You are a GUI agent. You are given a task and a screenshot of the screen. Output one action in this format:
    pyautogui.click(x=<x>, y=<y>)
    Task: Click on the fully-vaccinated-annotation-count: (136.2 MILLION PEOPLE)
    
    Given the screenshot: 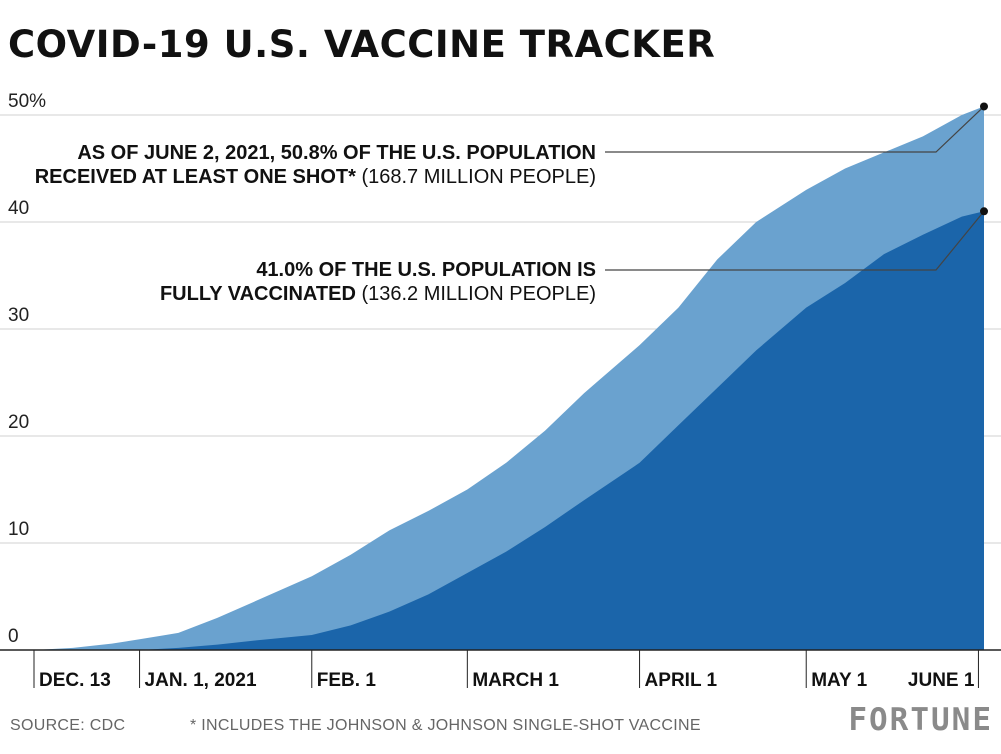 What is the action you would take?
    pyautogui.click(x=478, y=294)
    